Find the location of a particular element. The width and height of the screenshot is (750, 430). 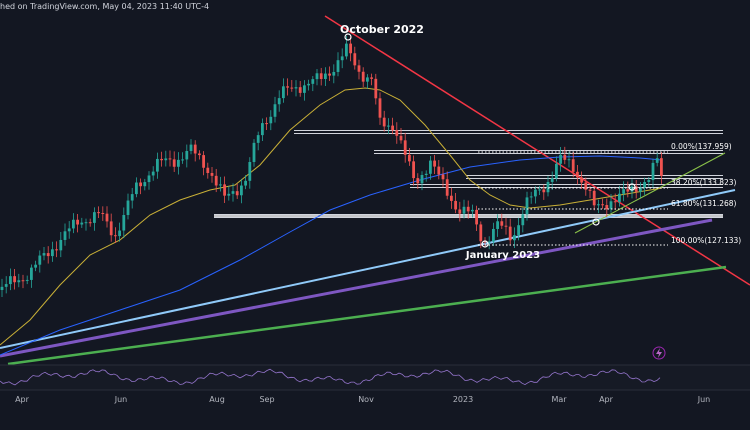

x-tick-label: Sep is located at coordinates (266, 399).